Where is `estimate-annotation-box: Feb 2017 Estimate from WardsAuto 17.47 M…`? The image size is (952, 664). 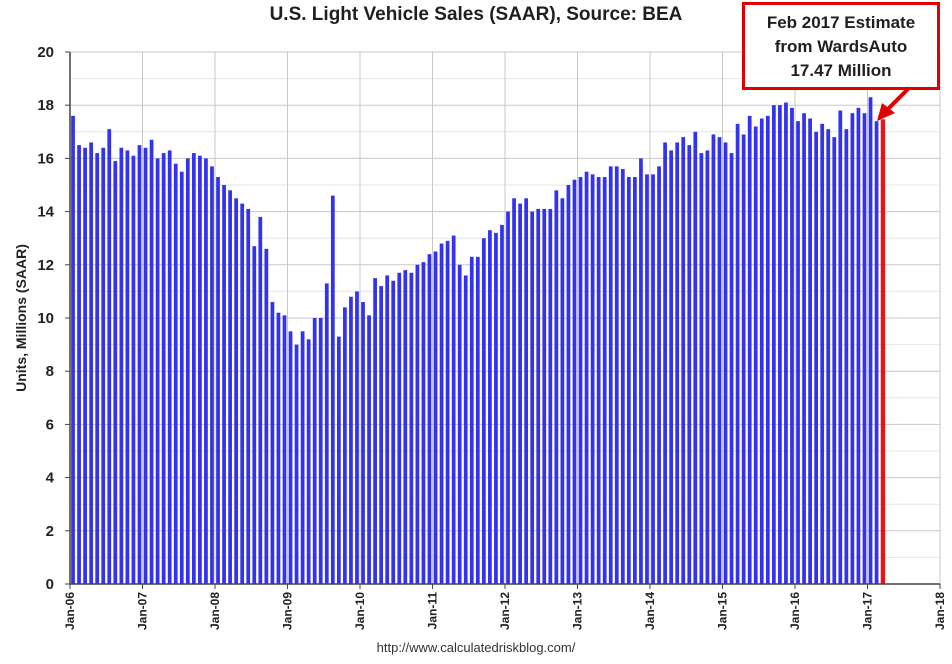
estimate-annotation-box: Feb 2017 Estimate from WardsAuto 17.47 M… is located at coordinates (841, 46).